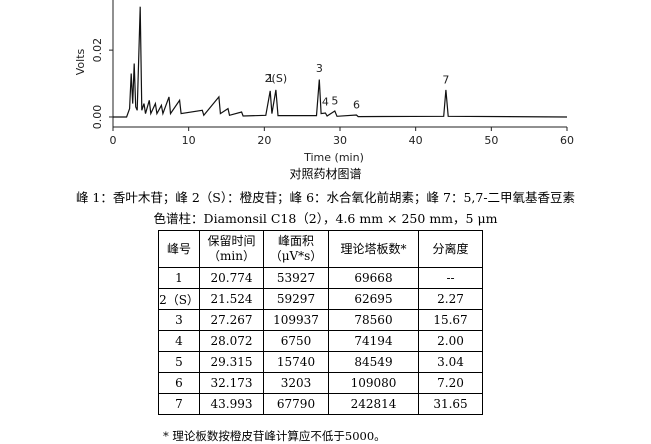  What do you see at coordinates (97, 50) in the screenshot?
I see `y-tick-label: 0.02` at bounding box center [97, 50].